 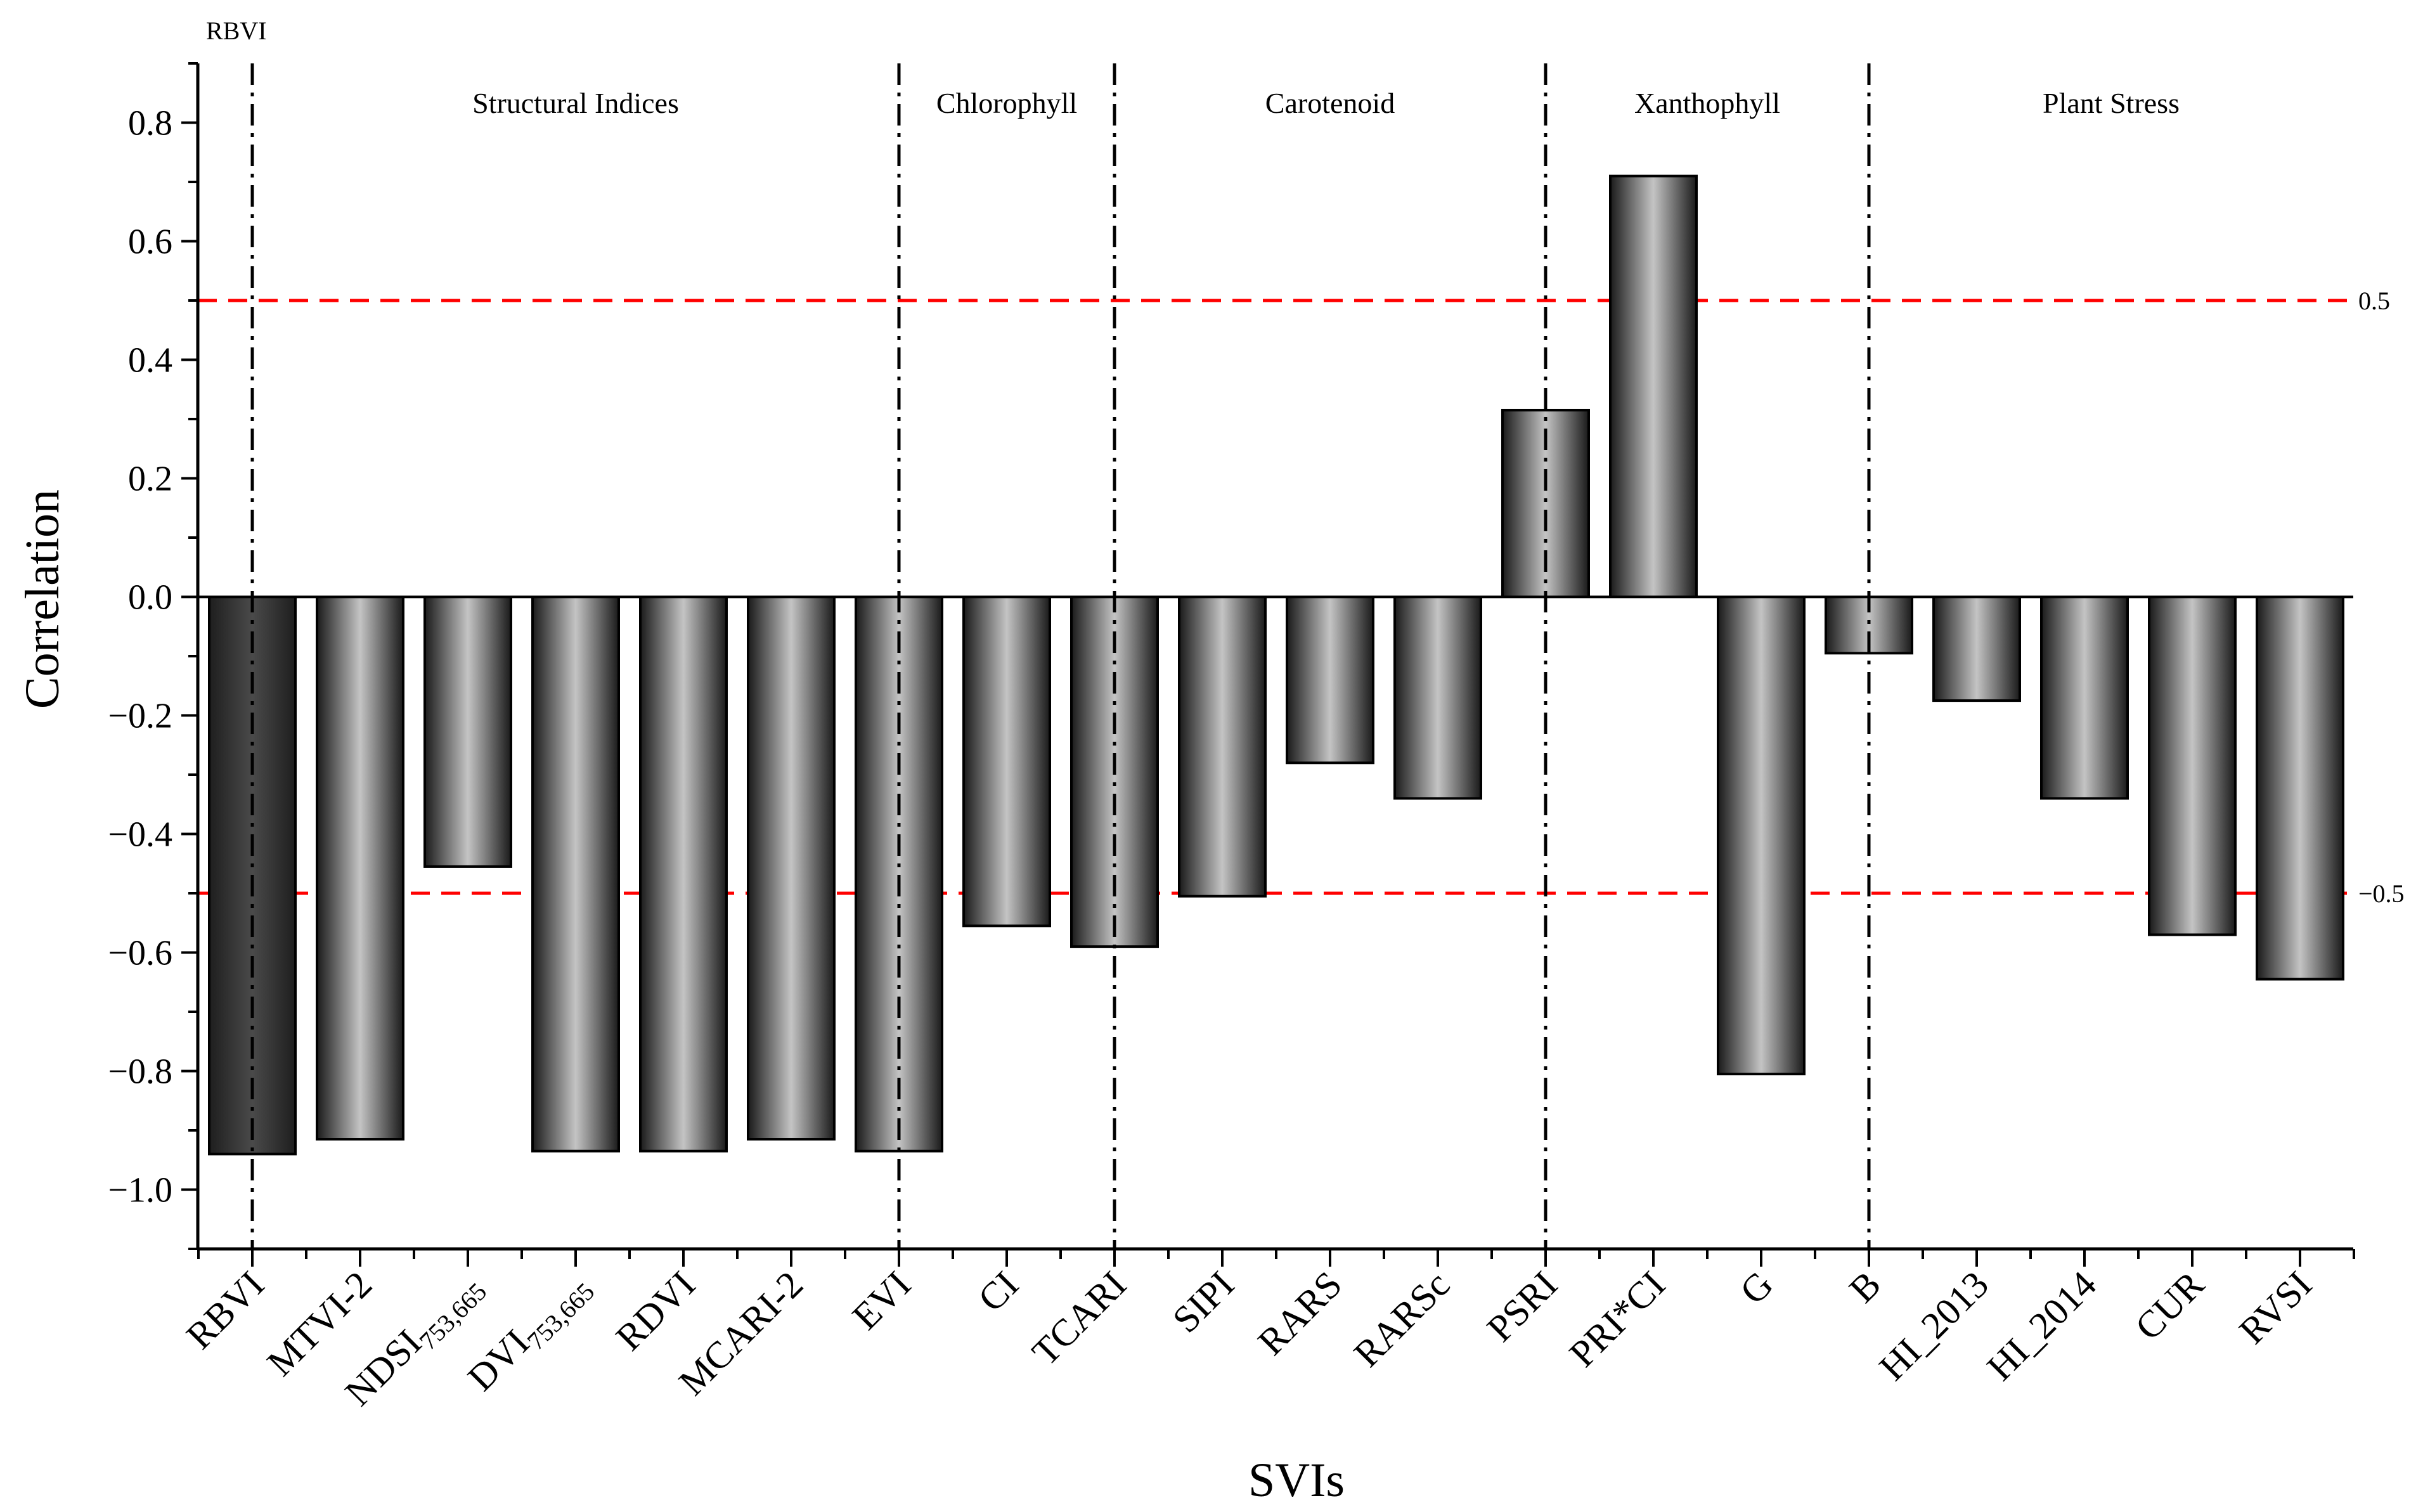 What do you see at coordinates (236, 30) in the screenshot?
I see `top-left-label: RBVI` at bounding box center [236, 30].